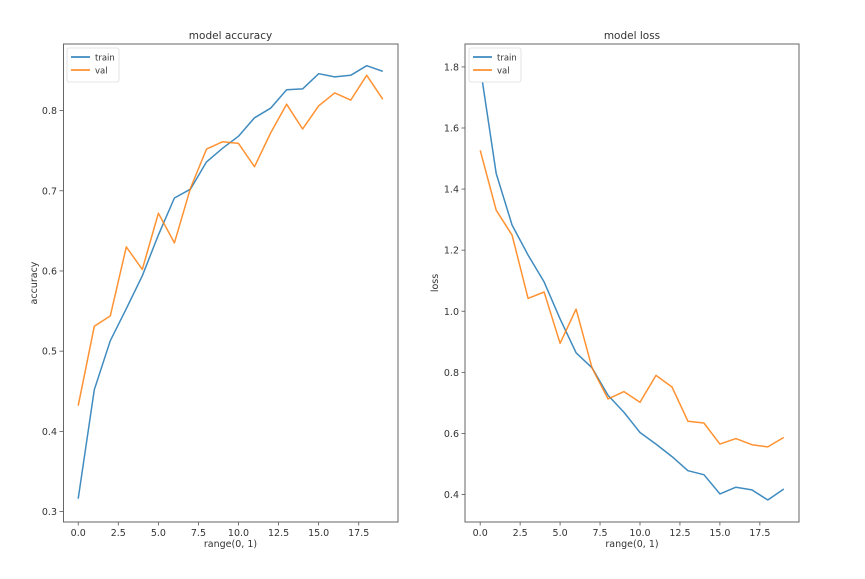 This screenshot has width=865, height=579. Describe the element at coordinates (49, 512) in the screenshot. I see `y-tick-label: 0.3` at that location.